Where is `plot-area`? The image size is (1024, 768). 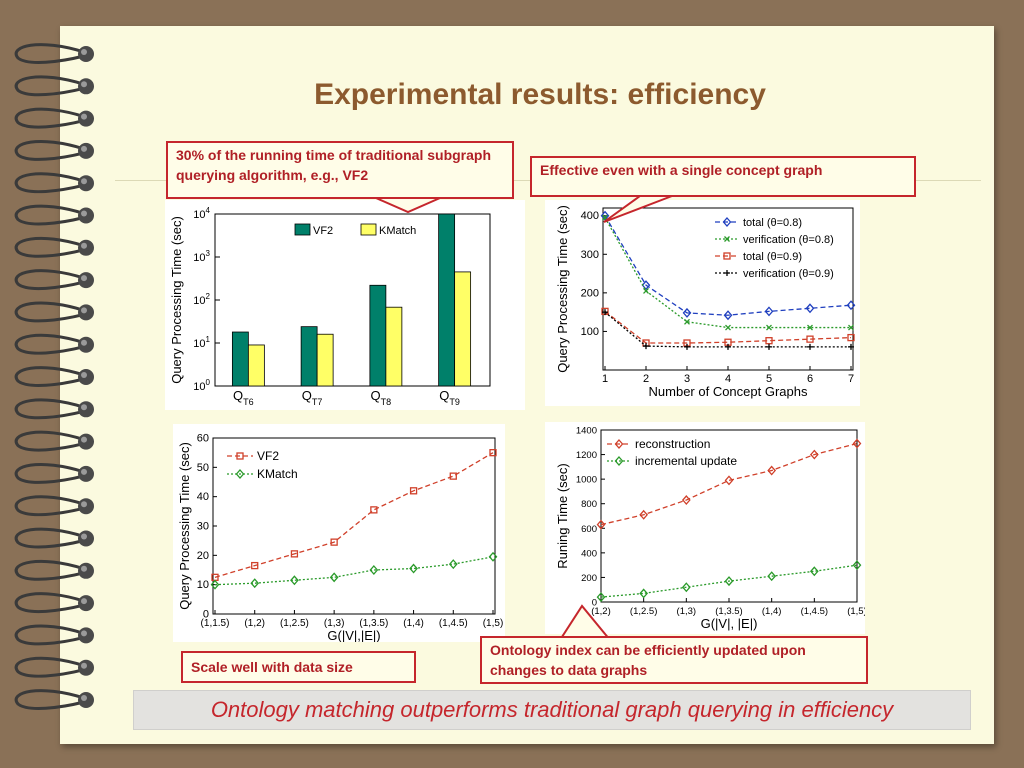 plot-area is located at coordinates (354, 526).